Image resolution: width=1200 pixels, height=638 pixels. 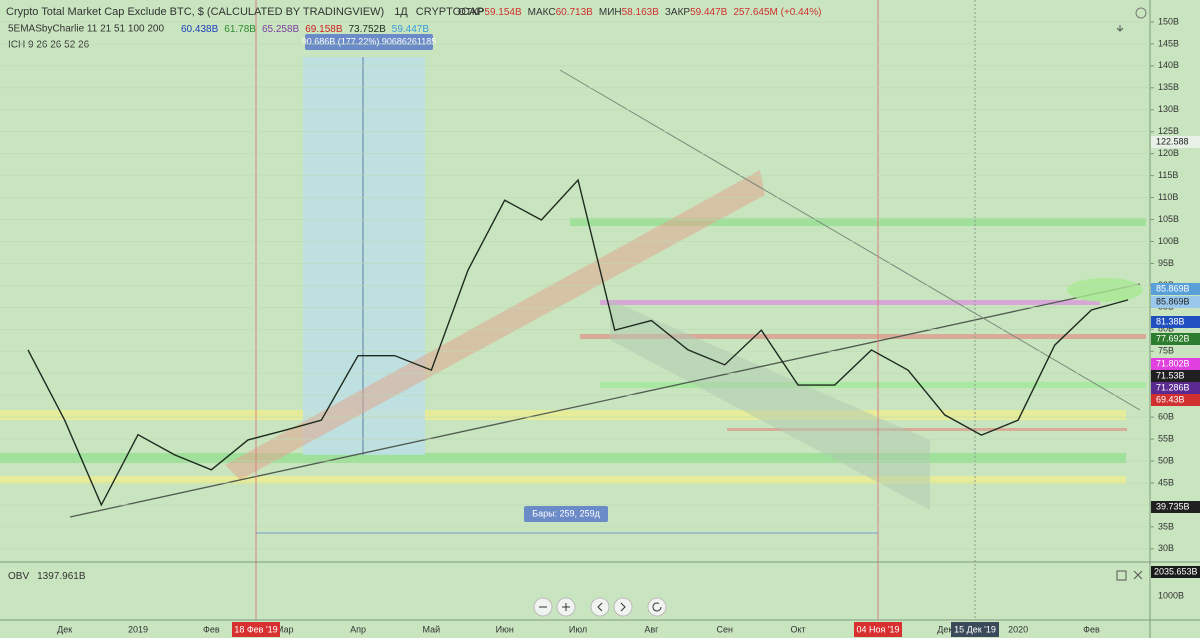 What do you see at coordinates (1166, 263) in the screenshot?
I see `y-tick-label: 95B` at bounding box center [1166, 263].